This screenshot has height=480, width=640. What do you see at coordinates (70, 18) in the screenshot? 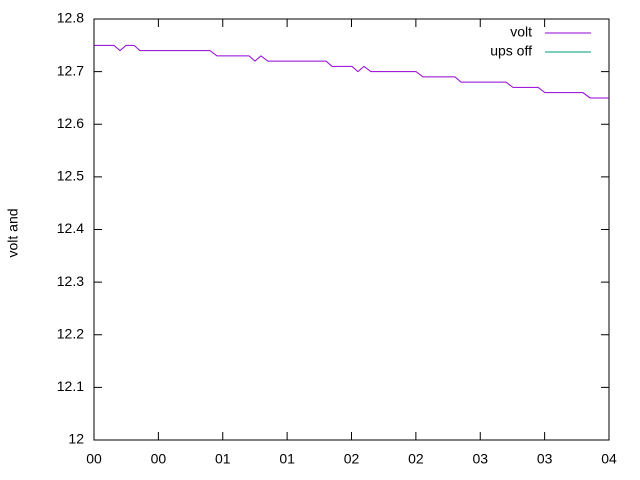
I see `y-tick-label: 12.8` at bounding box center [70, 18].